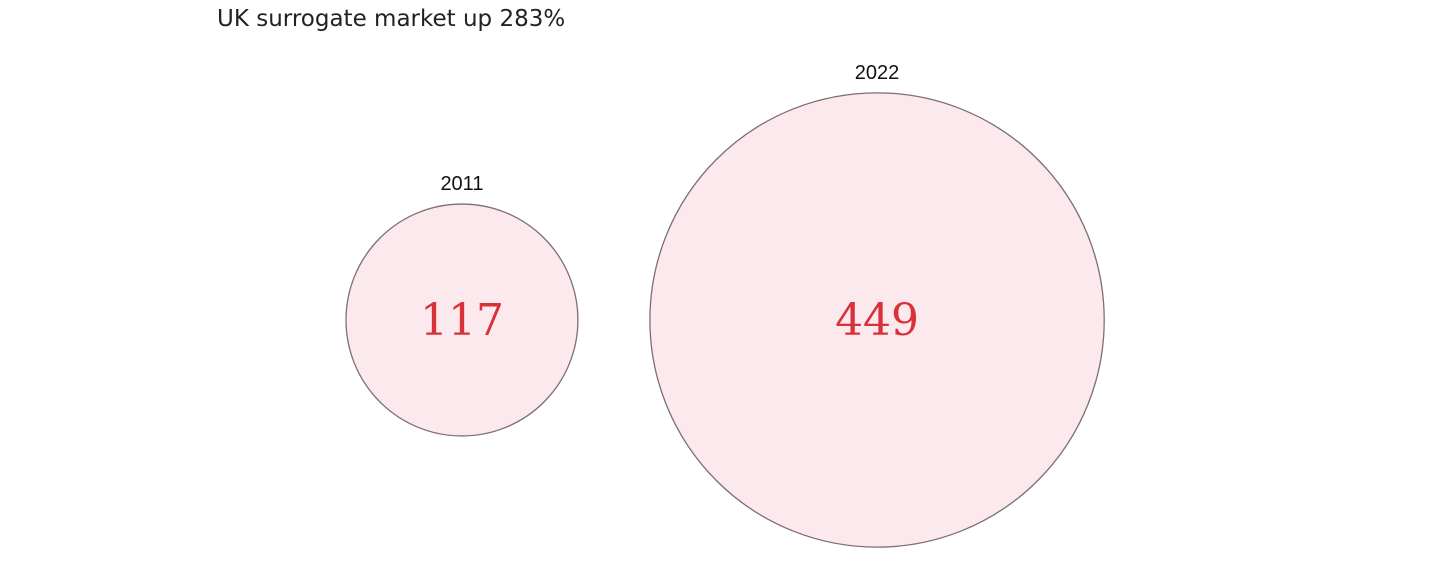 The height and width of the screenshot is (583, 1456). I want to click on bubble, so click(462, 320).